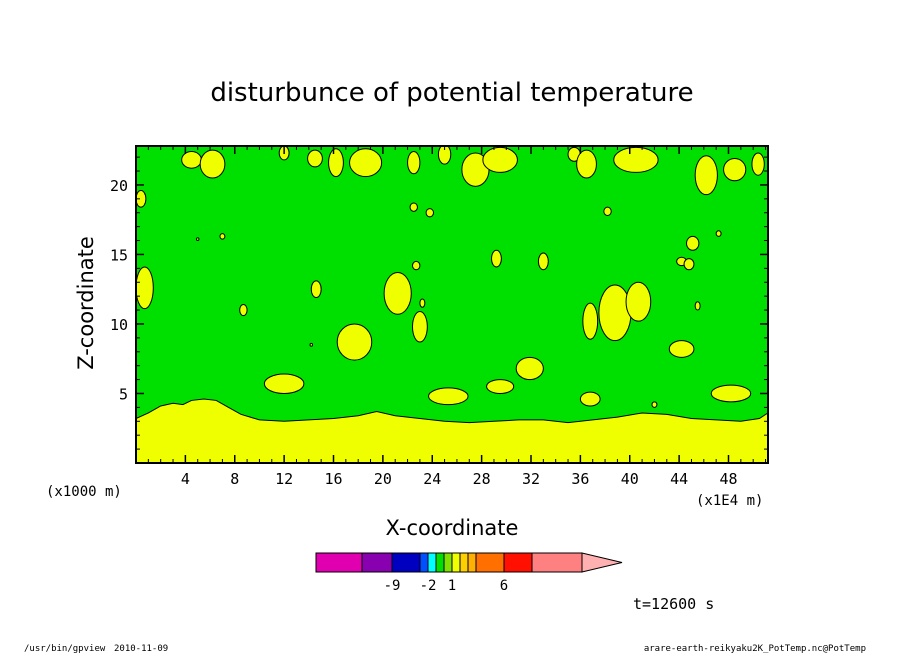 This screenshot has height=654, width=904. I want to click on x-tick-label: 24, so click(432, 479).